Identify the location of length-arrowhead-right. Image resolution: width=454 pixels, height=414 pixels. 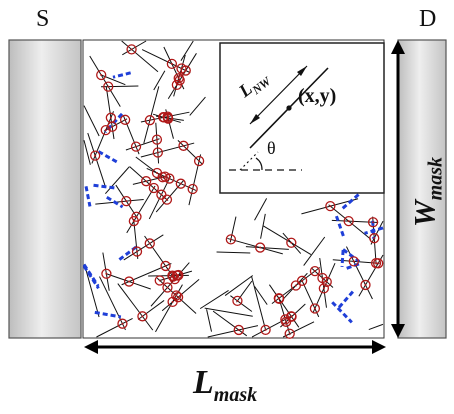
(379, 347).